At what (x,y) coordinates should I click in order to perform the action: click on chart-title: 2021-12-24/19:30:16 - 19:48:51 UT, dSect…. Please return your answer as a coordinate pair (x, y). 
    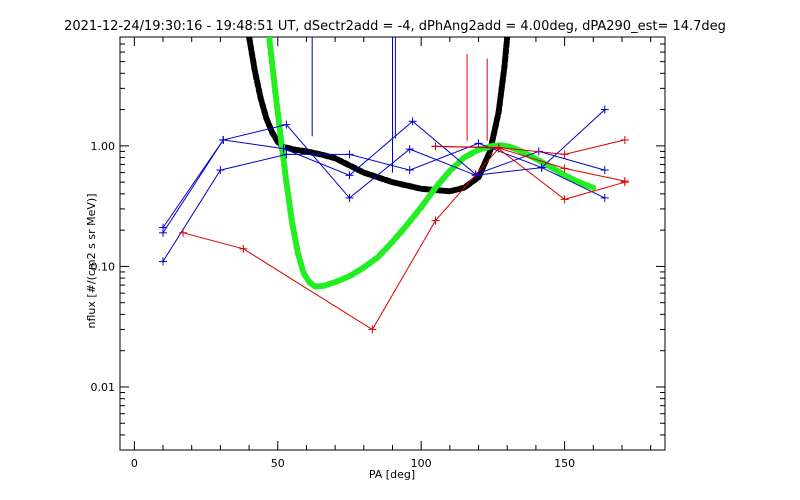
    Looking at the image, I should click on (395, 26).